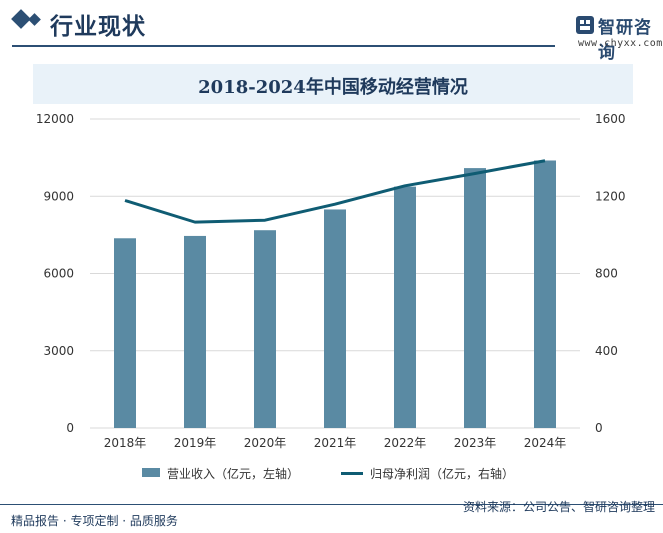 The image size is (663, 533). What do you see at coordinates (233, 474) in the screenshot?
I see `legend-bar-label: 营业收入（亿元，左轴）` at bounding box center [233, 474].